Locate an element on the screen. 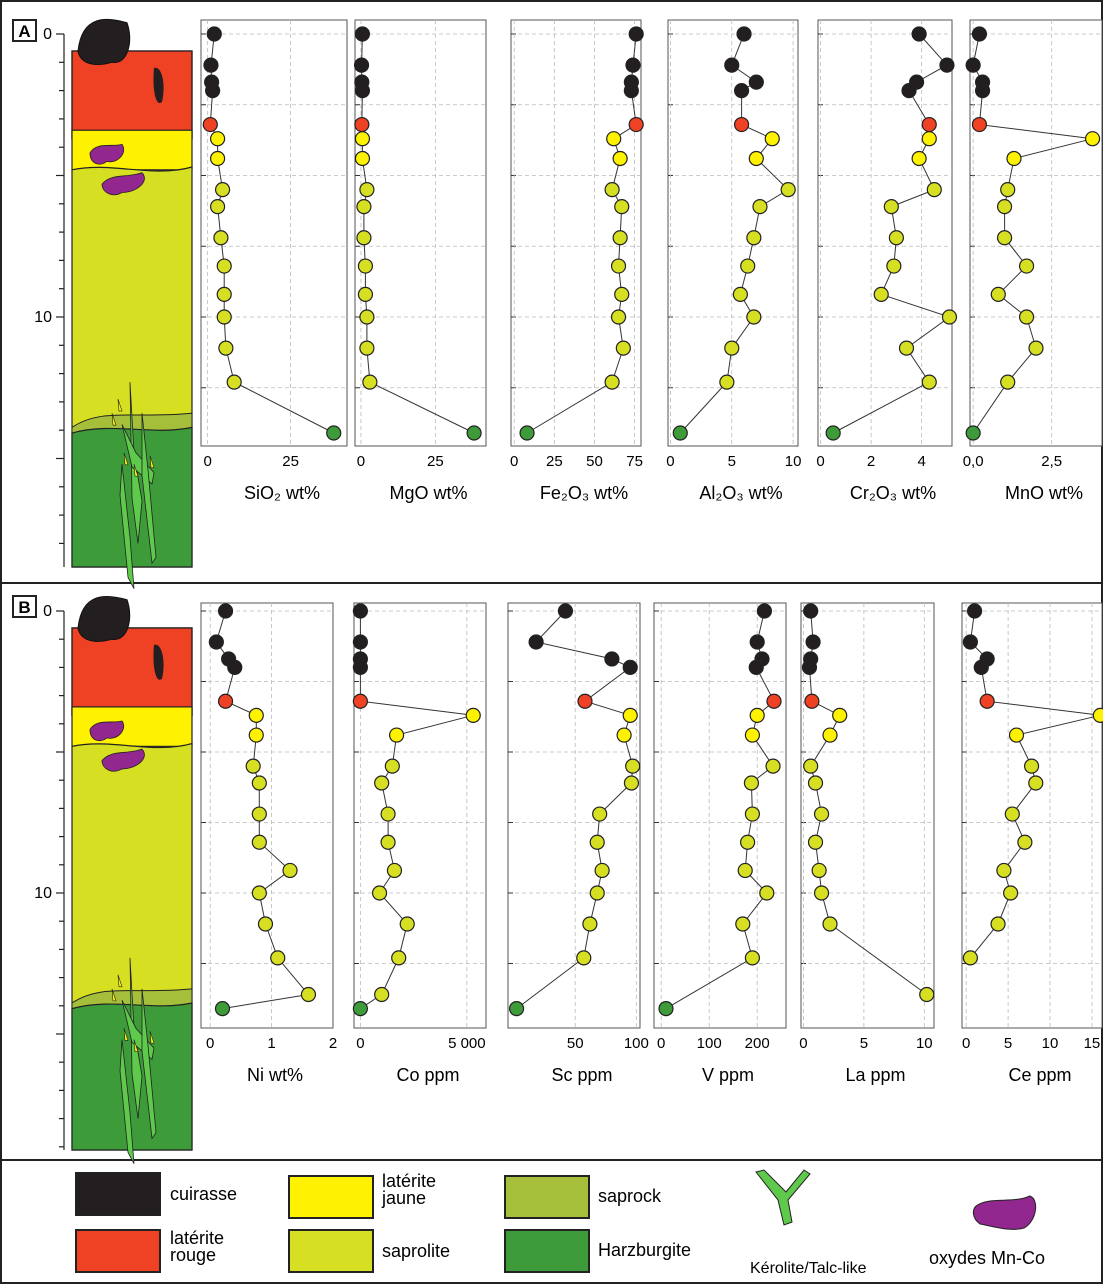  mn-co-oxyde-lens is located at coordinates (123, 760).